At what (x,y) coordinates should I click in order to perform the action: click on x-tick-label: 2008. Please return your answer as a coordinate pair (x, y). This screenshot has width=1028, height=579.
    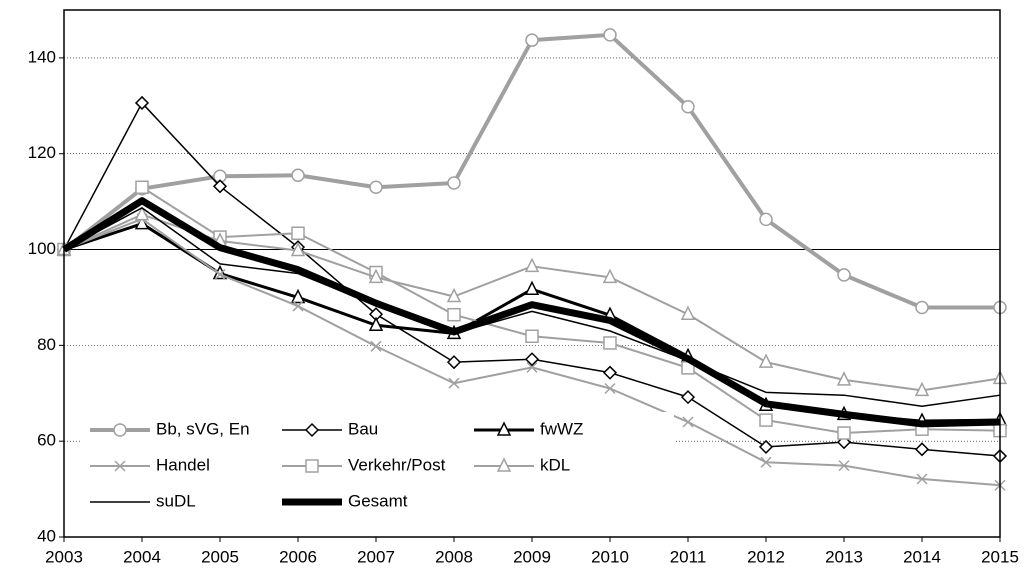
    Looking at the image, I should click on (454, 556).